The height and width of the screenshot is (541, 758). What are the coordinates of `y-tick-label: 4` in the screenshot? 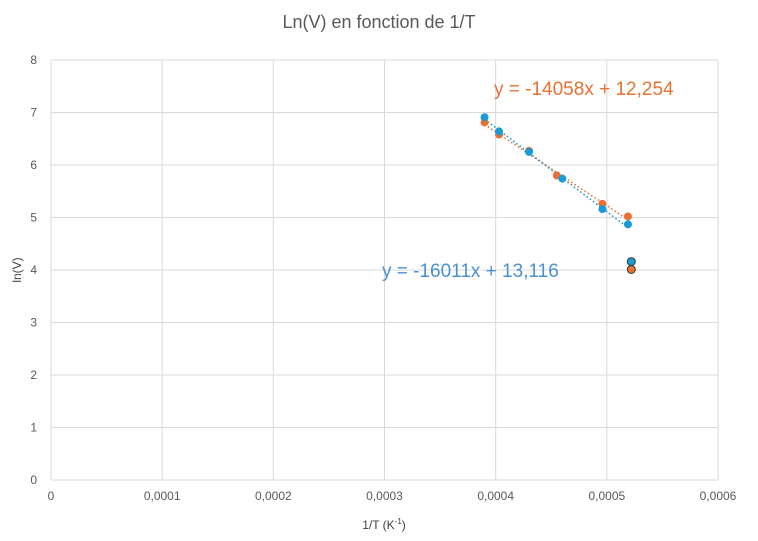 It's located at (33, 270).